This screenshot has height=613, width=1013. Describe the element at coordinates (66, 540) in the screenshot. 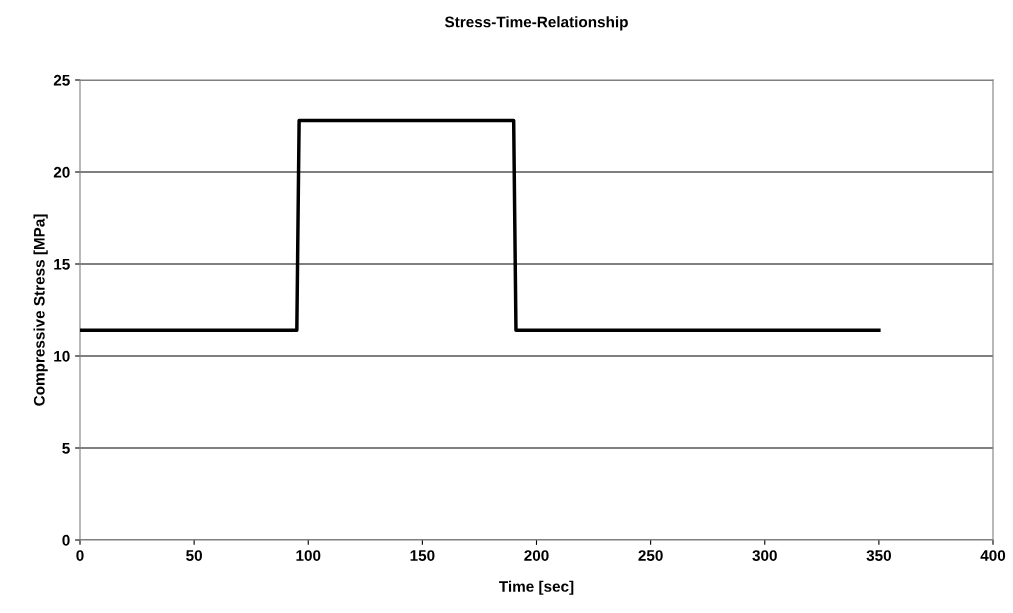

I see `y-tick-label: 0` at that location.